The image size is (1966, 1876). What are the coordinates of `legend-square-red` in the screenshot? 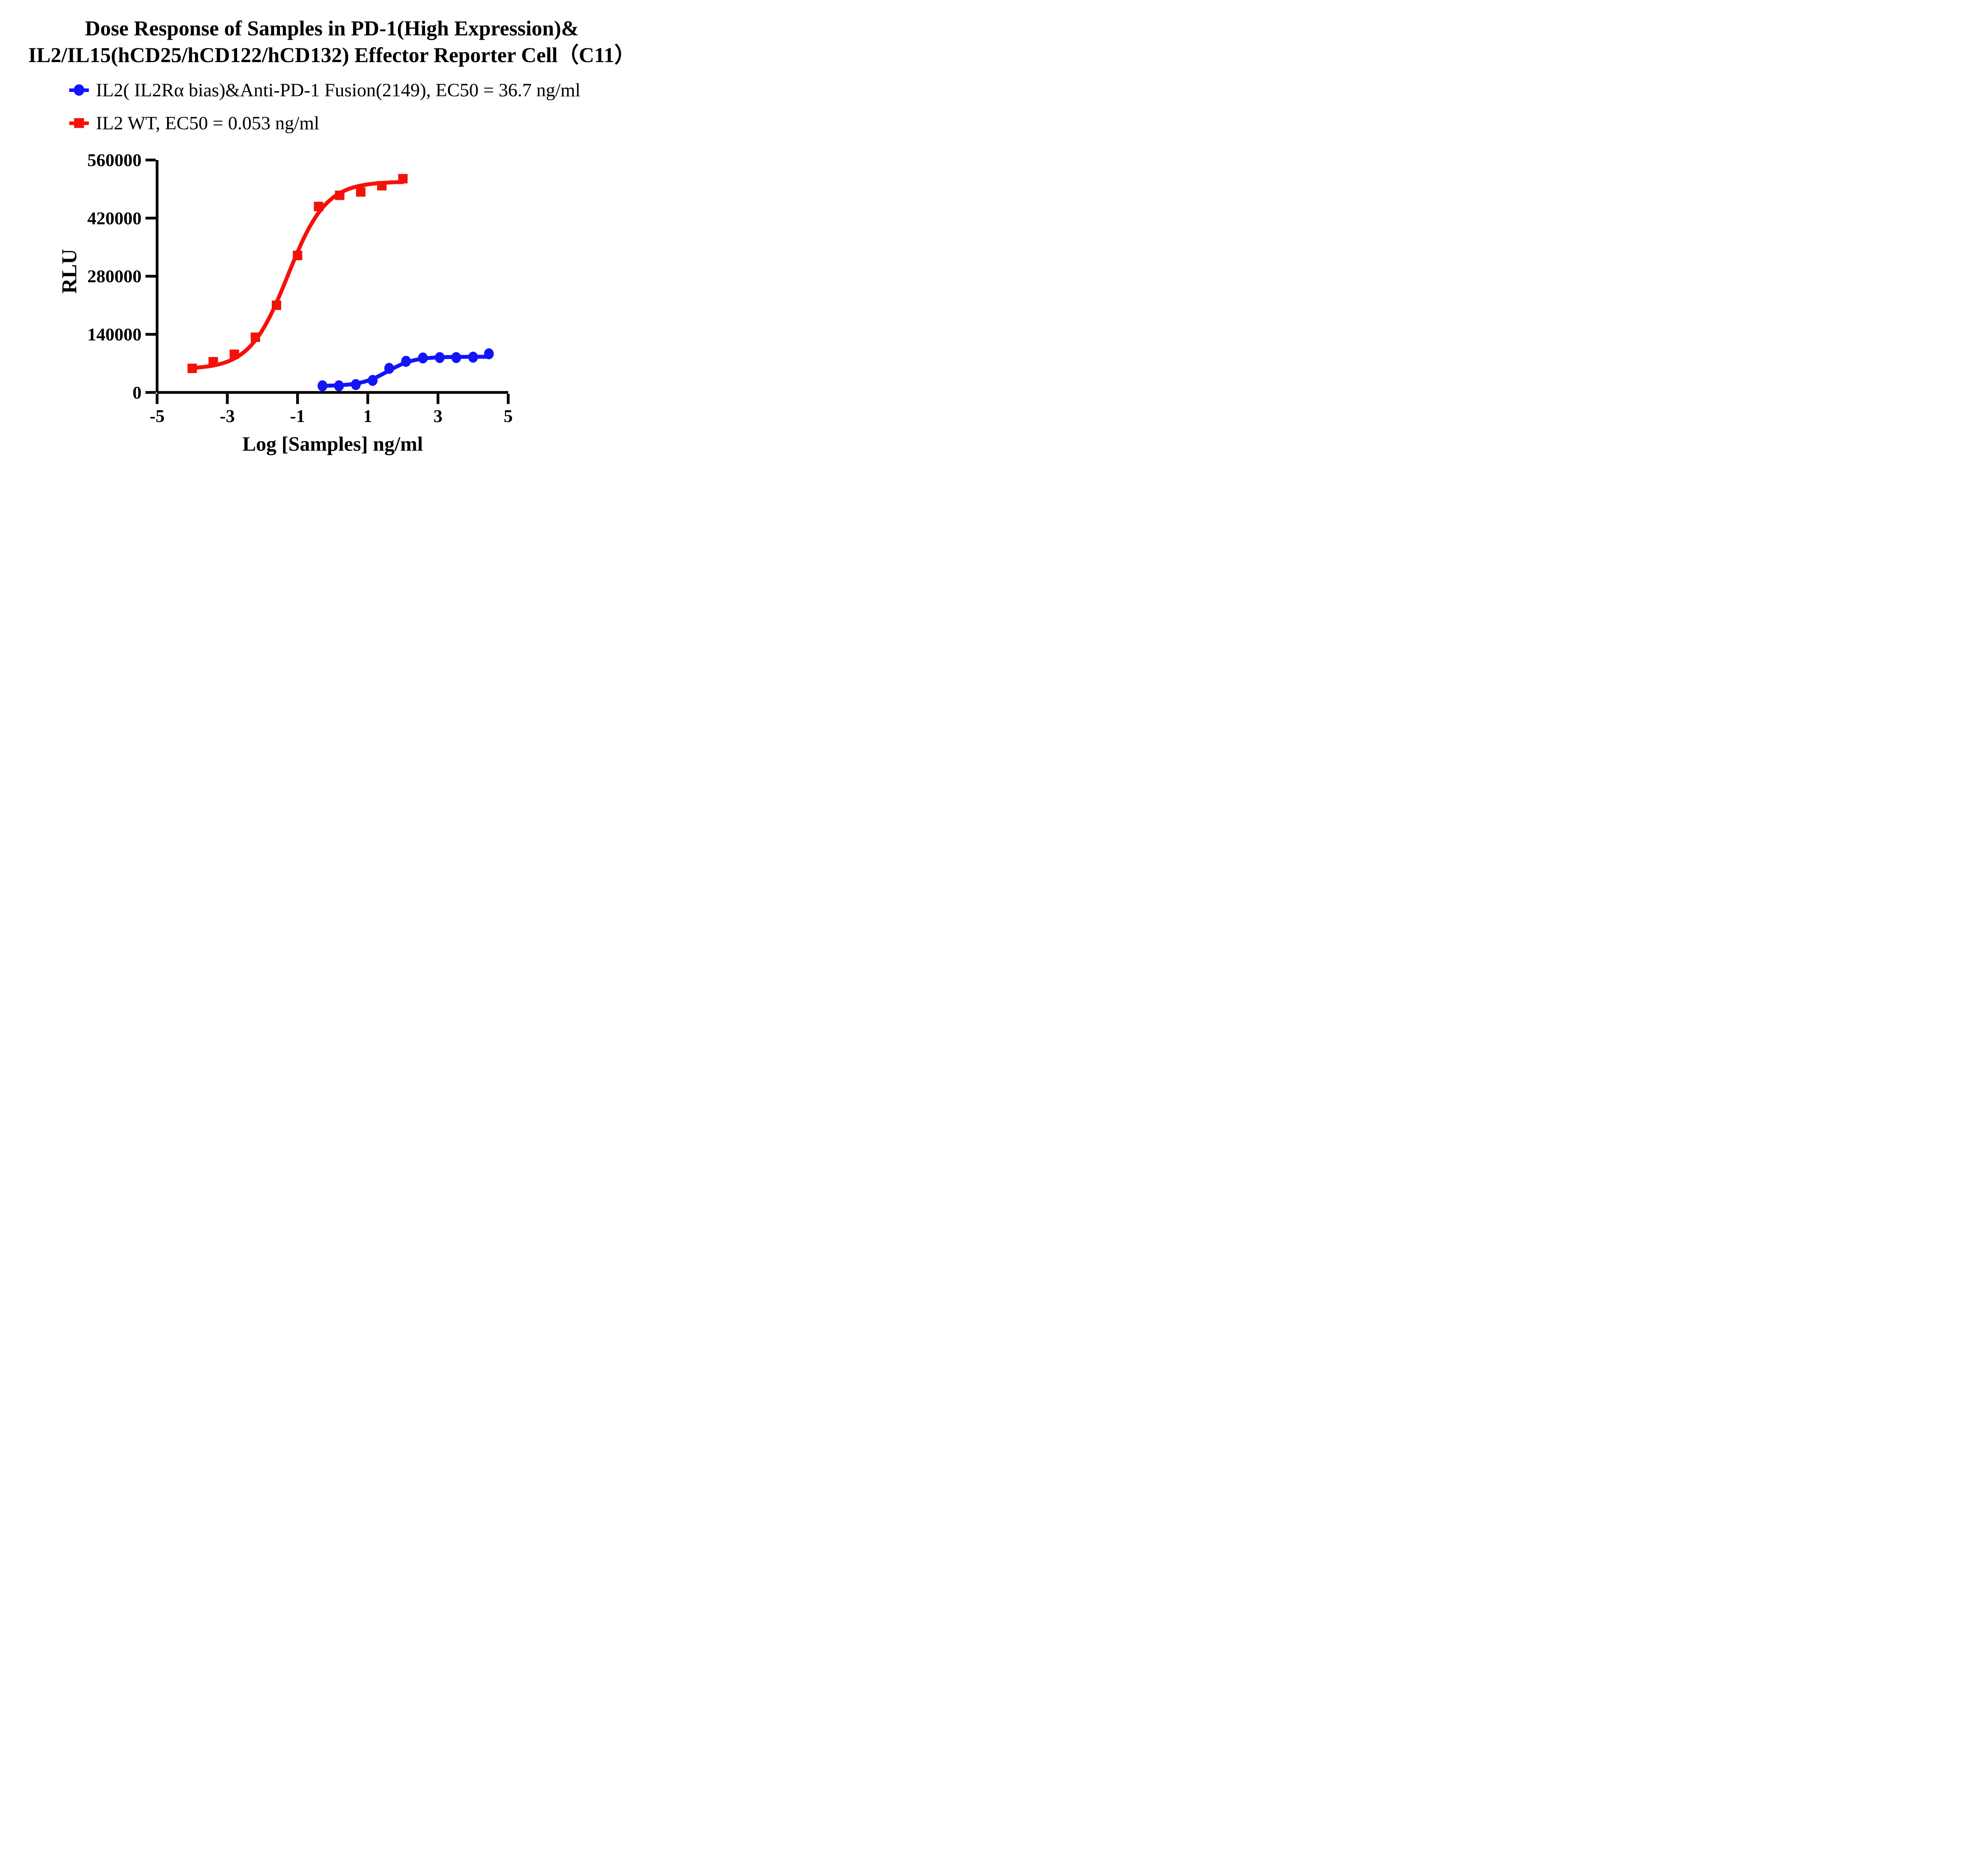 It's located at (79, 123).